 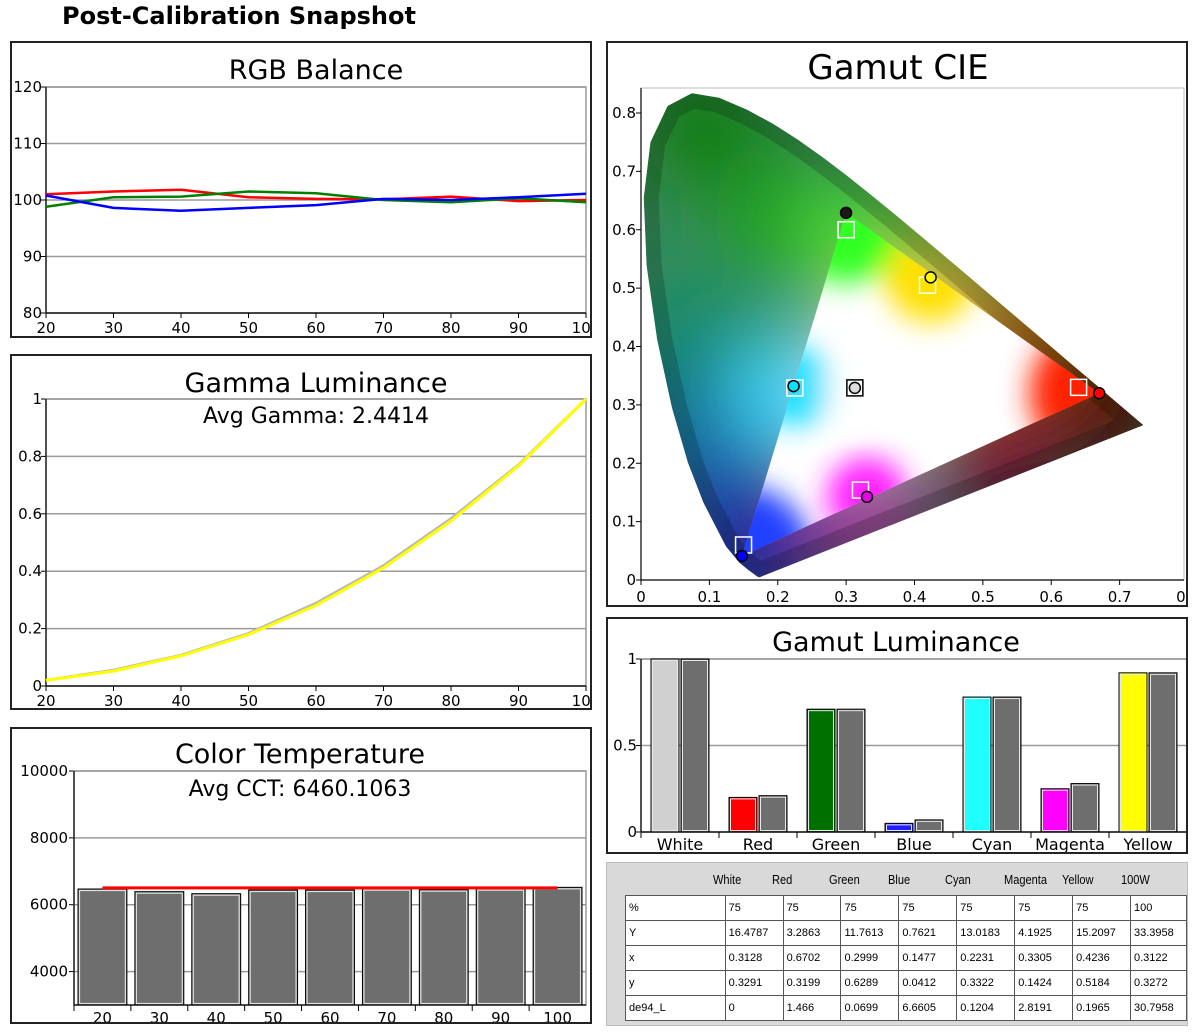 I want to click on cie-point-cyan, so click(x=793, y=386).